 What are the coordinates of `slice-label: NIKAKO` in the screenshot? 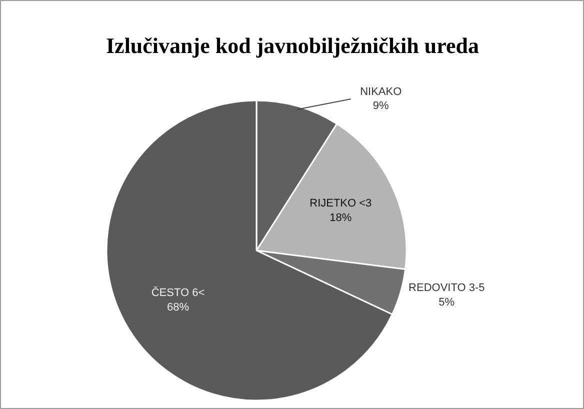 It's located at (381, 92).